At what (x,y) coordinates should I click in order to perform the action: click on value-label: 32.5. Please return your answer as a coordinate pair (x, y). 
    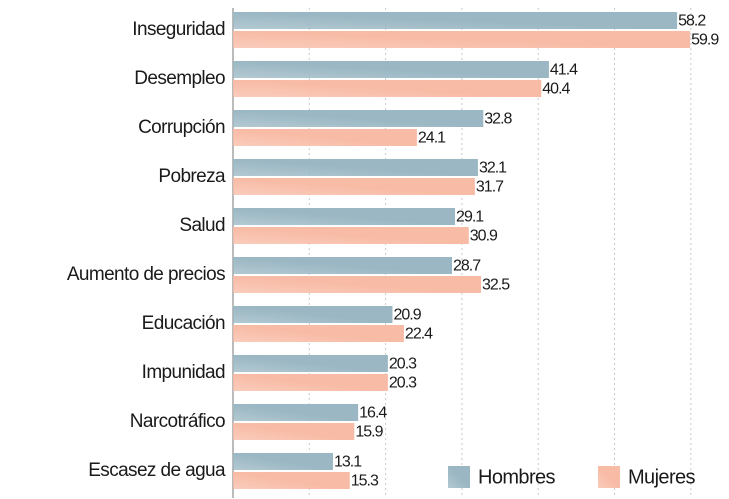
    Looking at the image, I should click on (496, 285).